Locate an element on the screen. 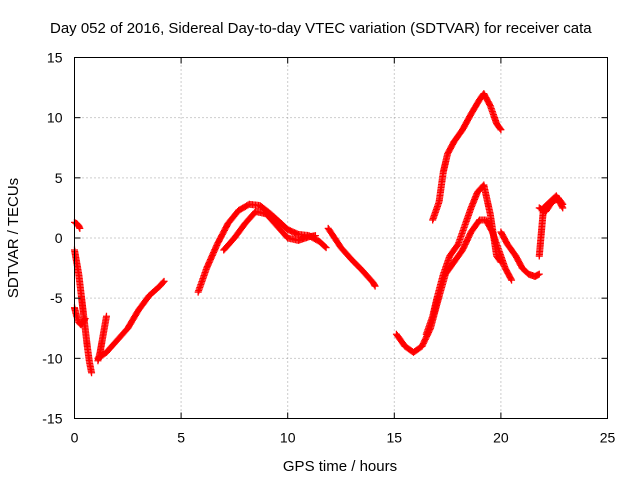 The height and width of the screenshot is (480, 640). x-tick-label: 20 is located at coordinates (501, 438).